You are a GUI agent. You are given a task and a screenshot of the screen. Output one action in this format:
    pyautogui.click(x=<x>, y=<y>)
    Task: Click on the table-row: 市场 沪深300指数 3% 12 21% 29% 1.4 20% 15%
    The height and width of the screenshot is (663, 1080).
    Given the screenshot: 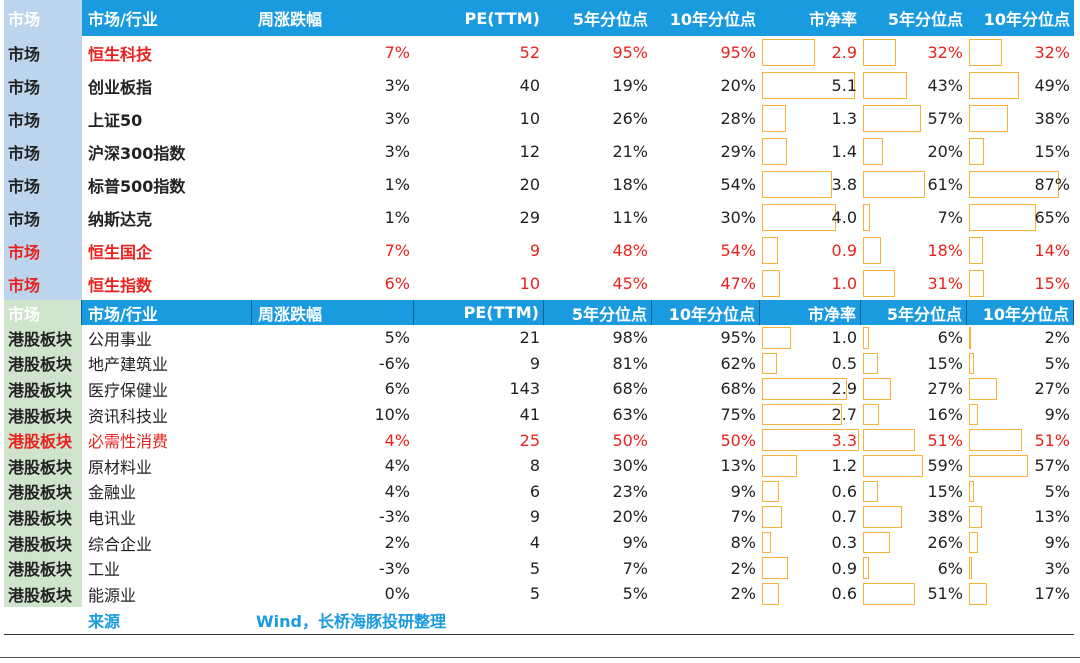 What is the action you would take?
    pyautogui.click(x=539, y=151)
    